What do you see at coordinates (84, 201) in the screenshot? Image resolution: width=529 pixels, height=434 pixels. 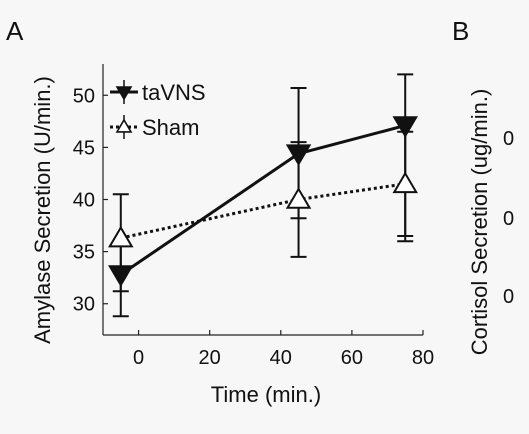 I see `y-tick-label: 40` at bounding box center [84, 201].